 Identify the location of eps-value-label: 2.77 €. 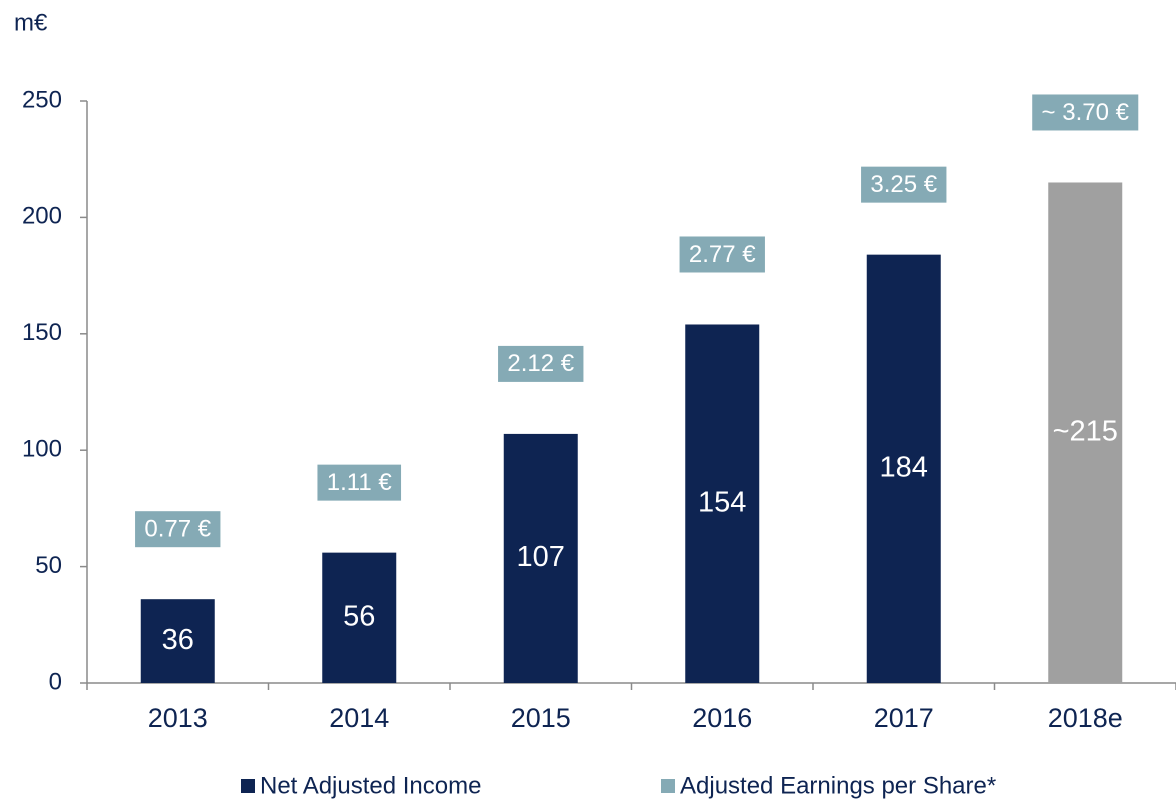
(722, 254).